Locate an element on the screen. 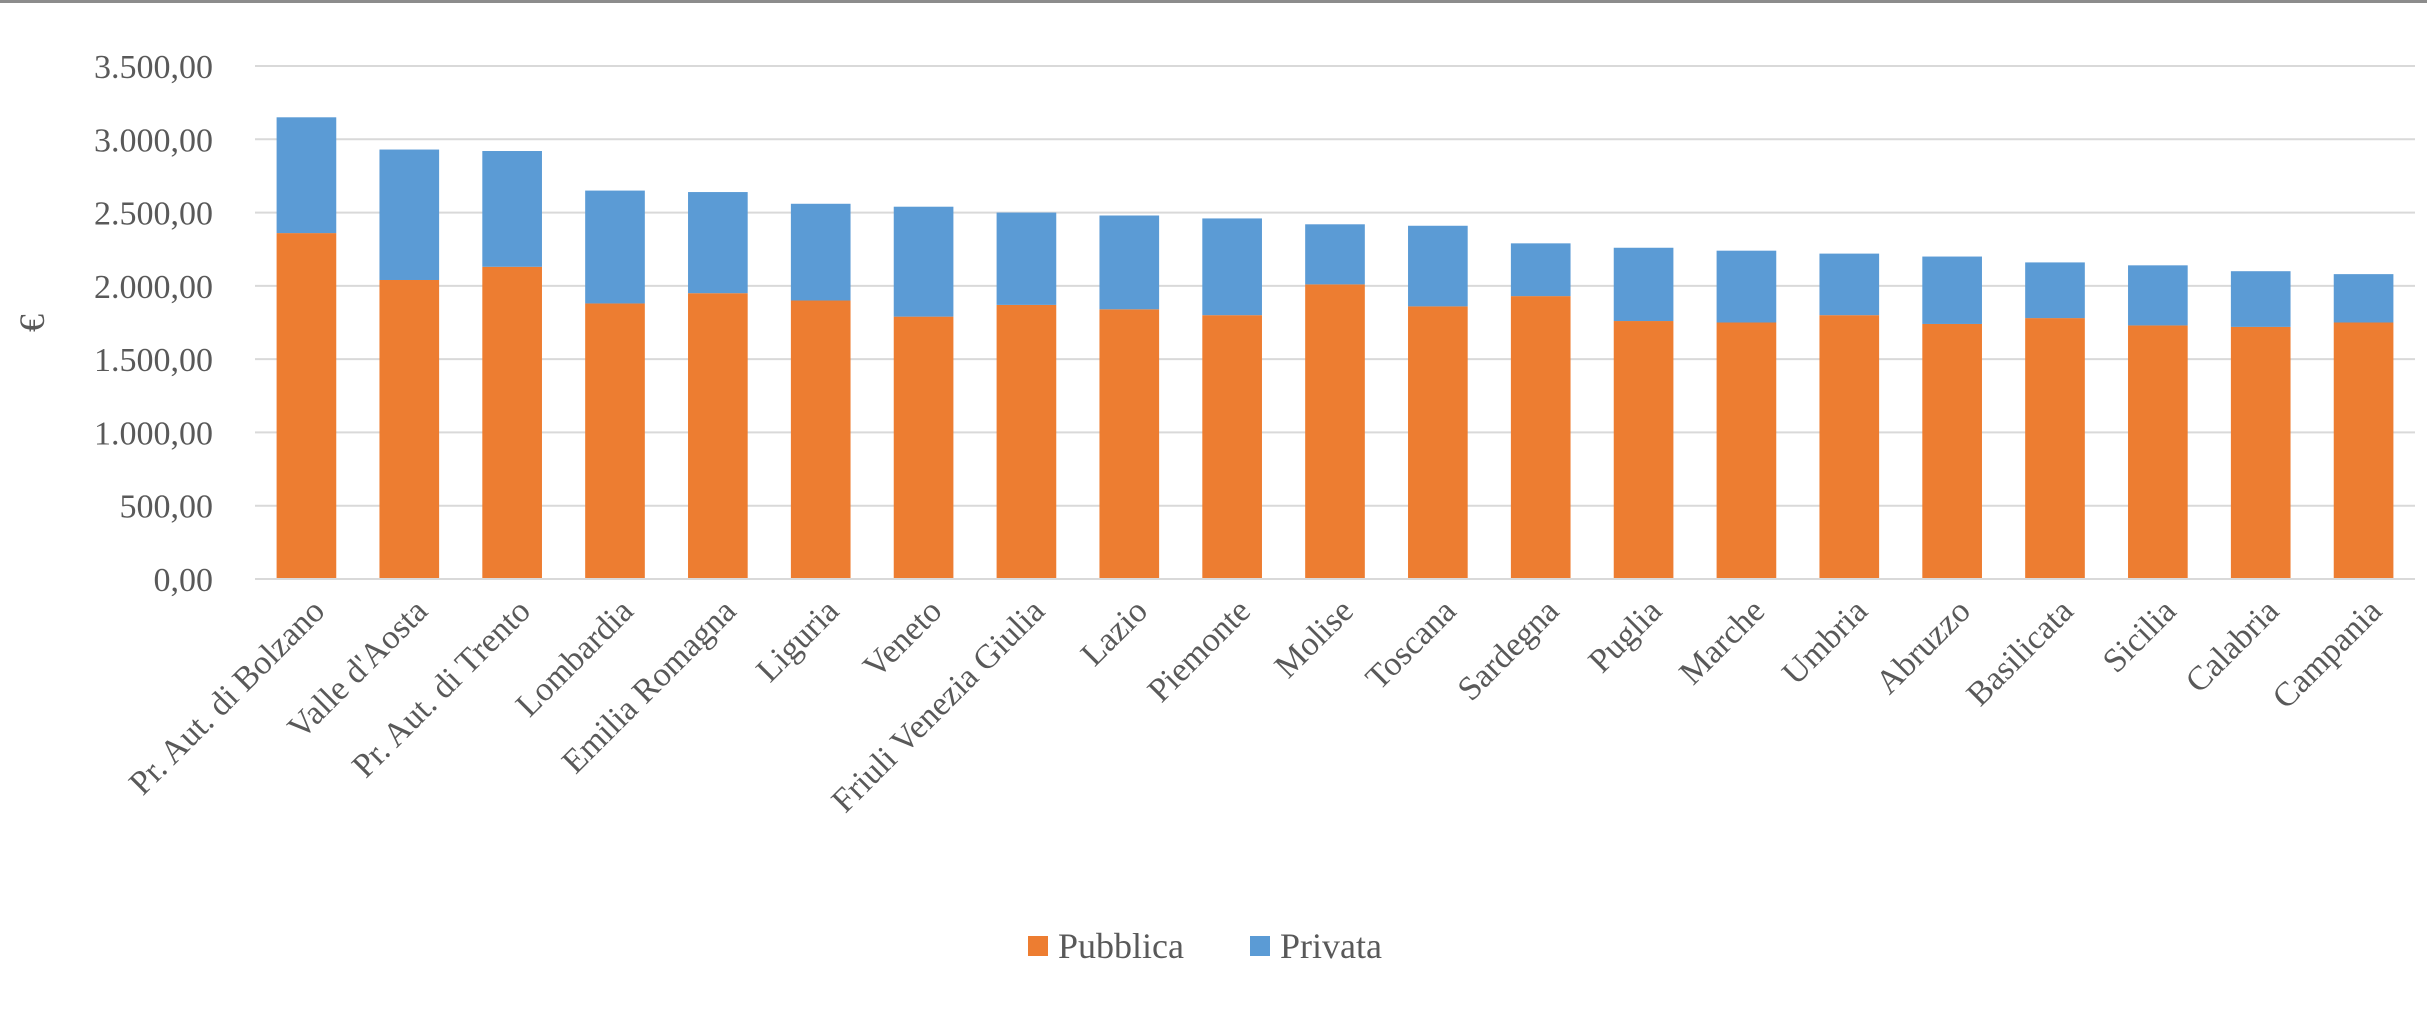 Image resolution: width=2427 pixels, height=1020 pixels. y-tick-label: 2.000,00 is located at coordinates (153, 287).